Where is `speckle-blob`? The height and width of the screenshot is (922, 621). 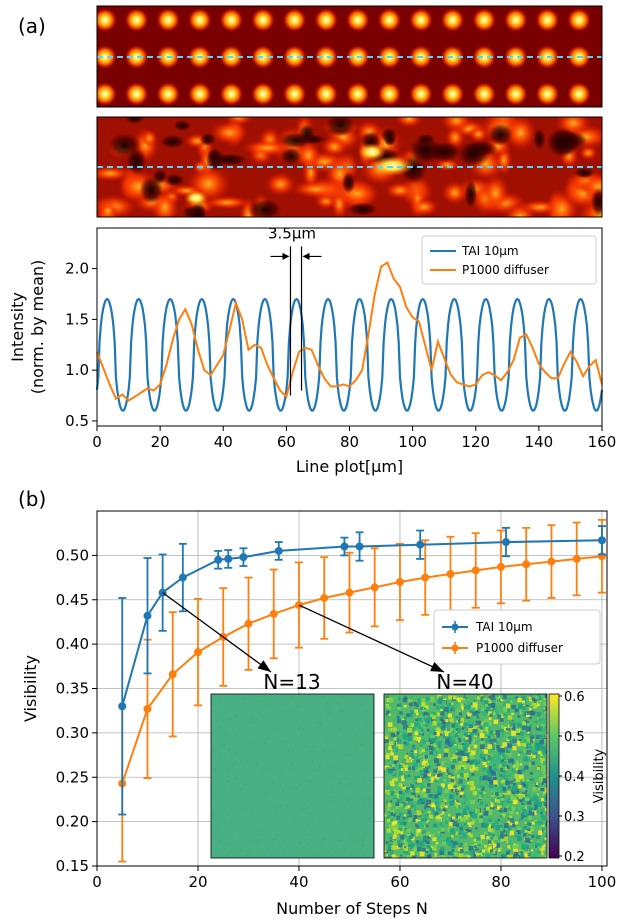 speckle-blob is located at coordinates (316, 189).